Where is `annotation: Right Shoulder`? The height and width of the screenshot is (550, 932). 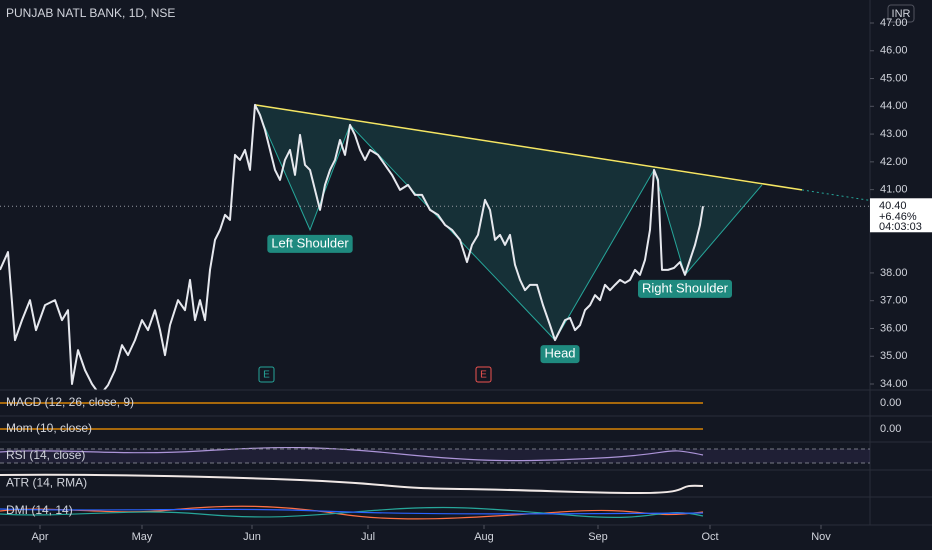 annotation: Right Shoulder is located at coordinates (685, 288).